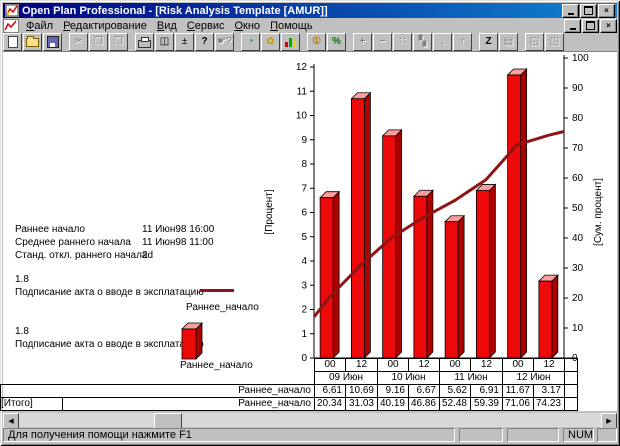  What do you see at coordinates (304, 237) in the screenshot?
I see `left-tick-label: 5` at bounding box center [304, 237].